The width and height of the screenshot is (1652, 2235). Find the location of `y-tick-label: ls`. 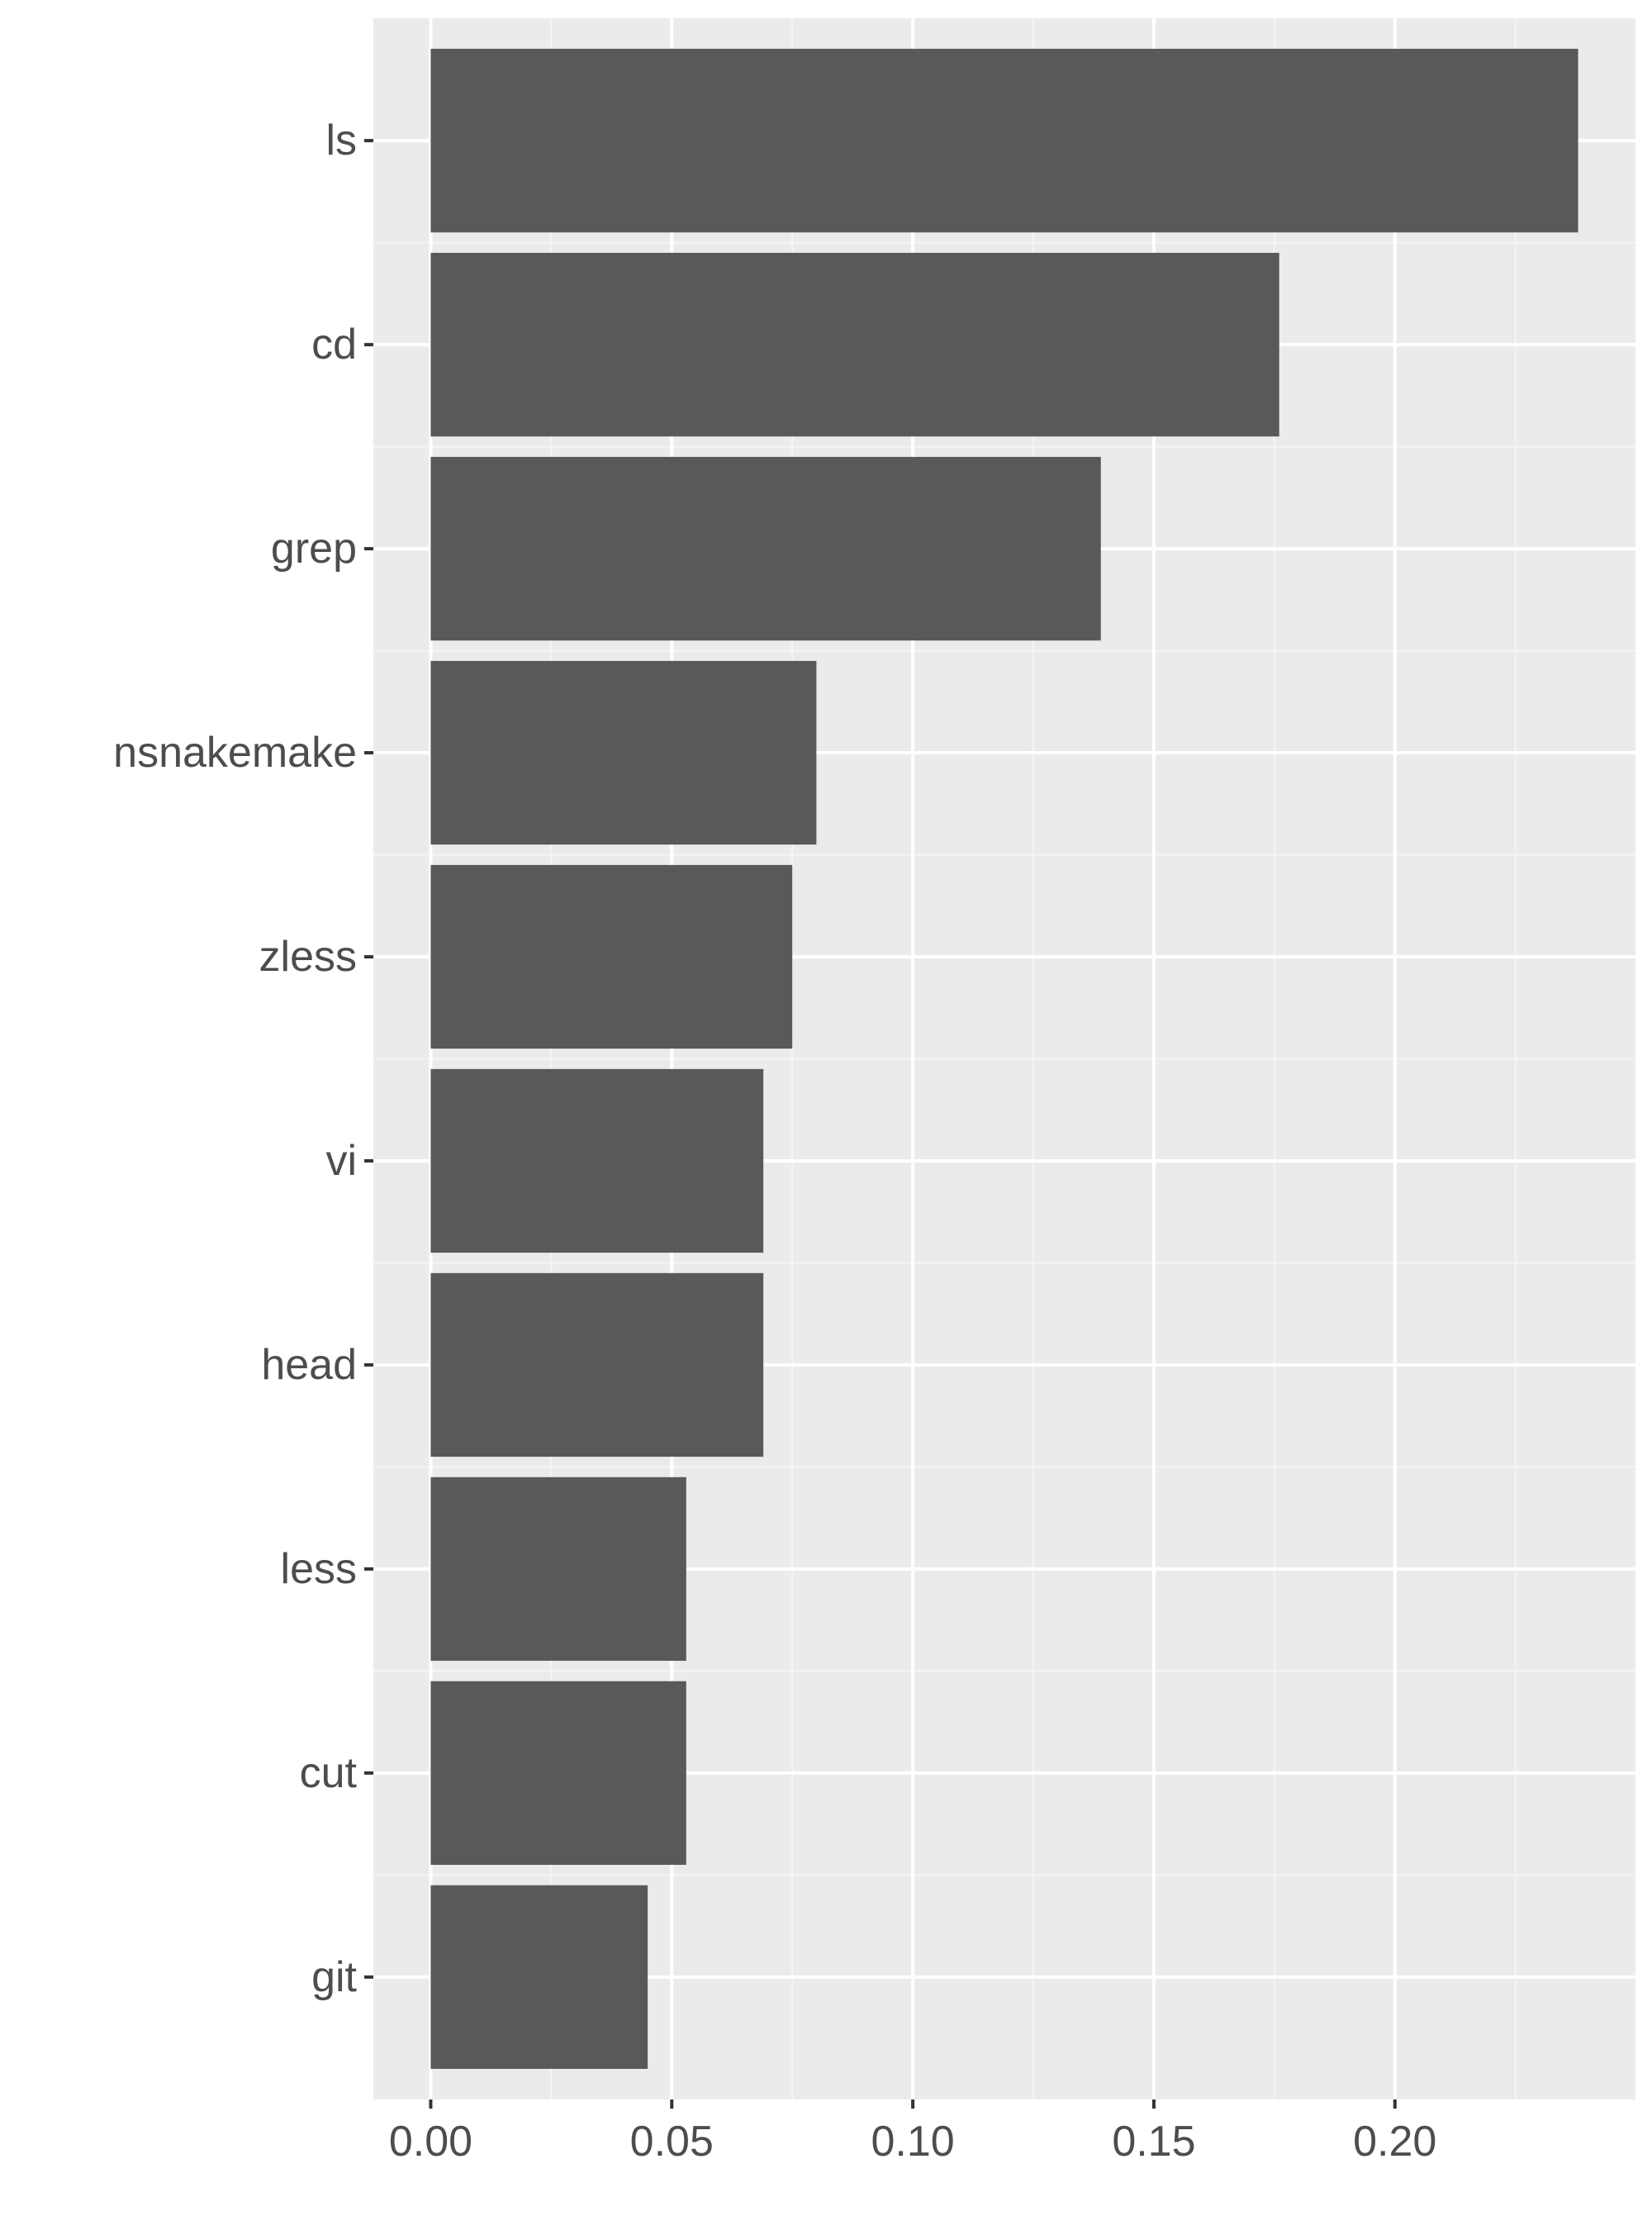

y-tick-label: ls is located at coordinates (341, 140).